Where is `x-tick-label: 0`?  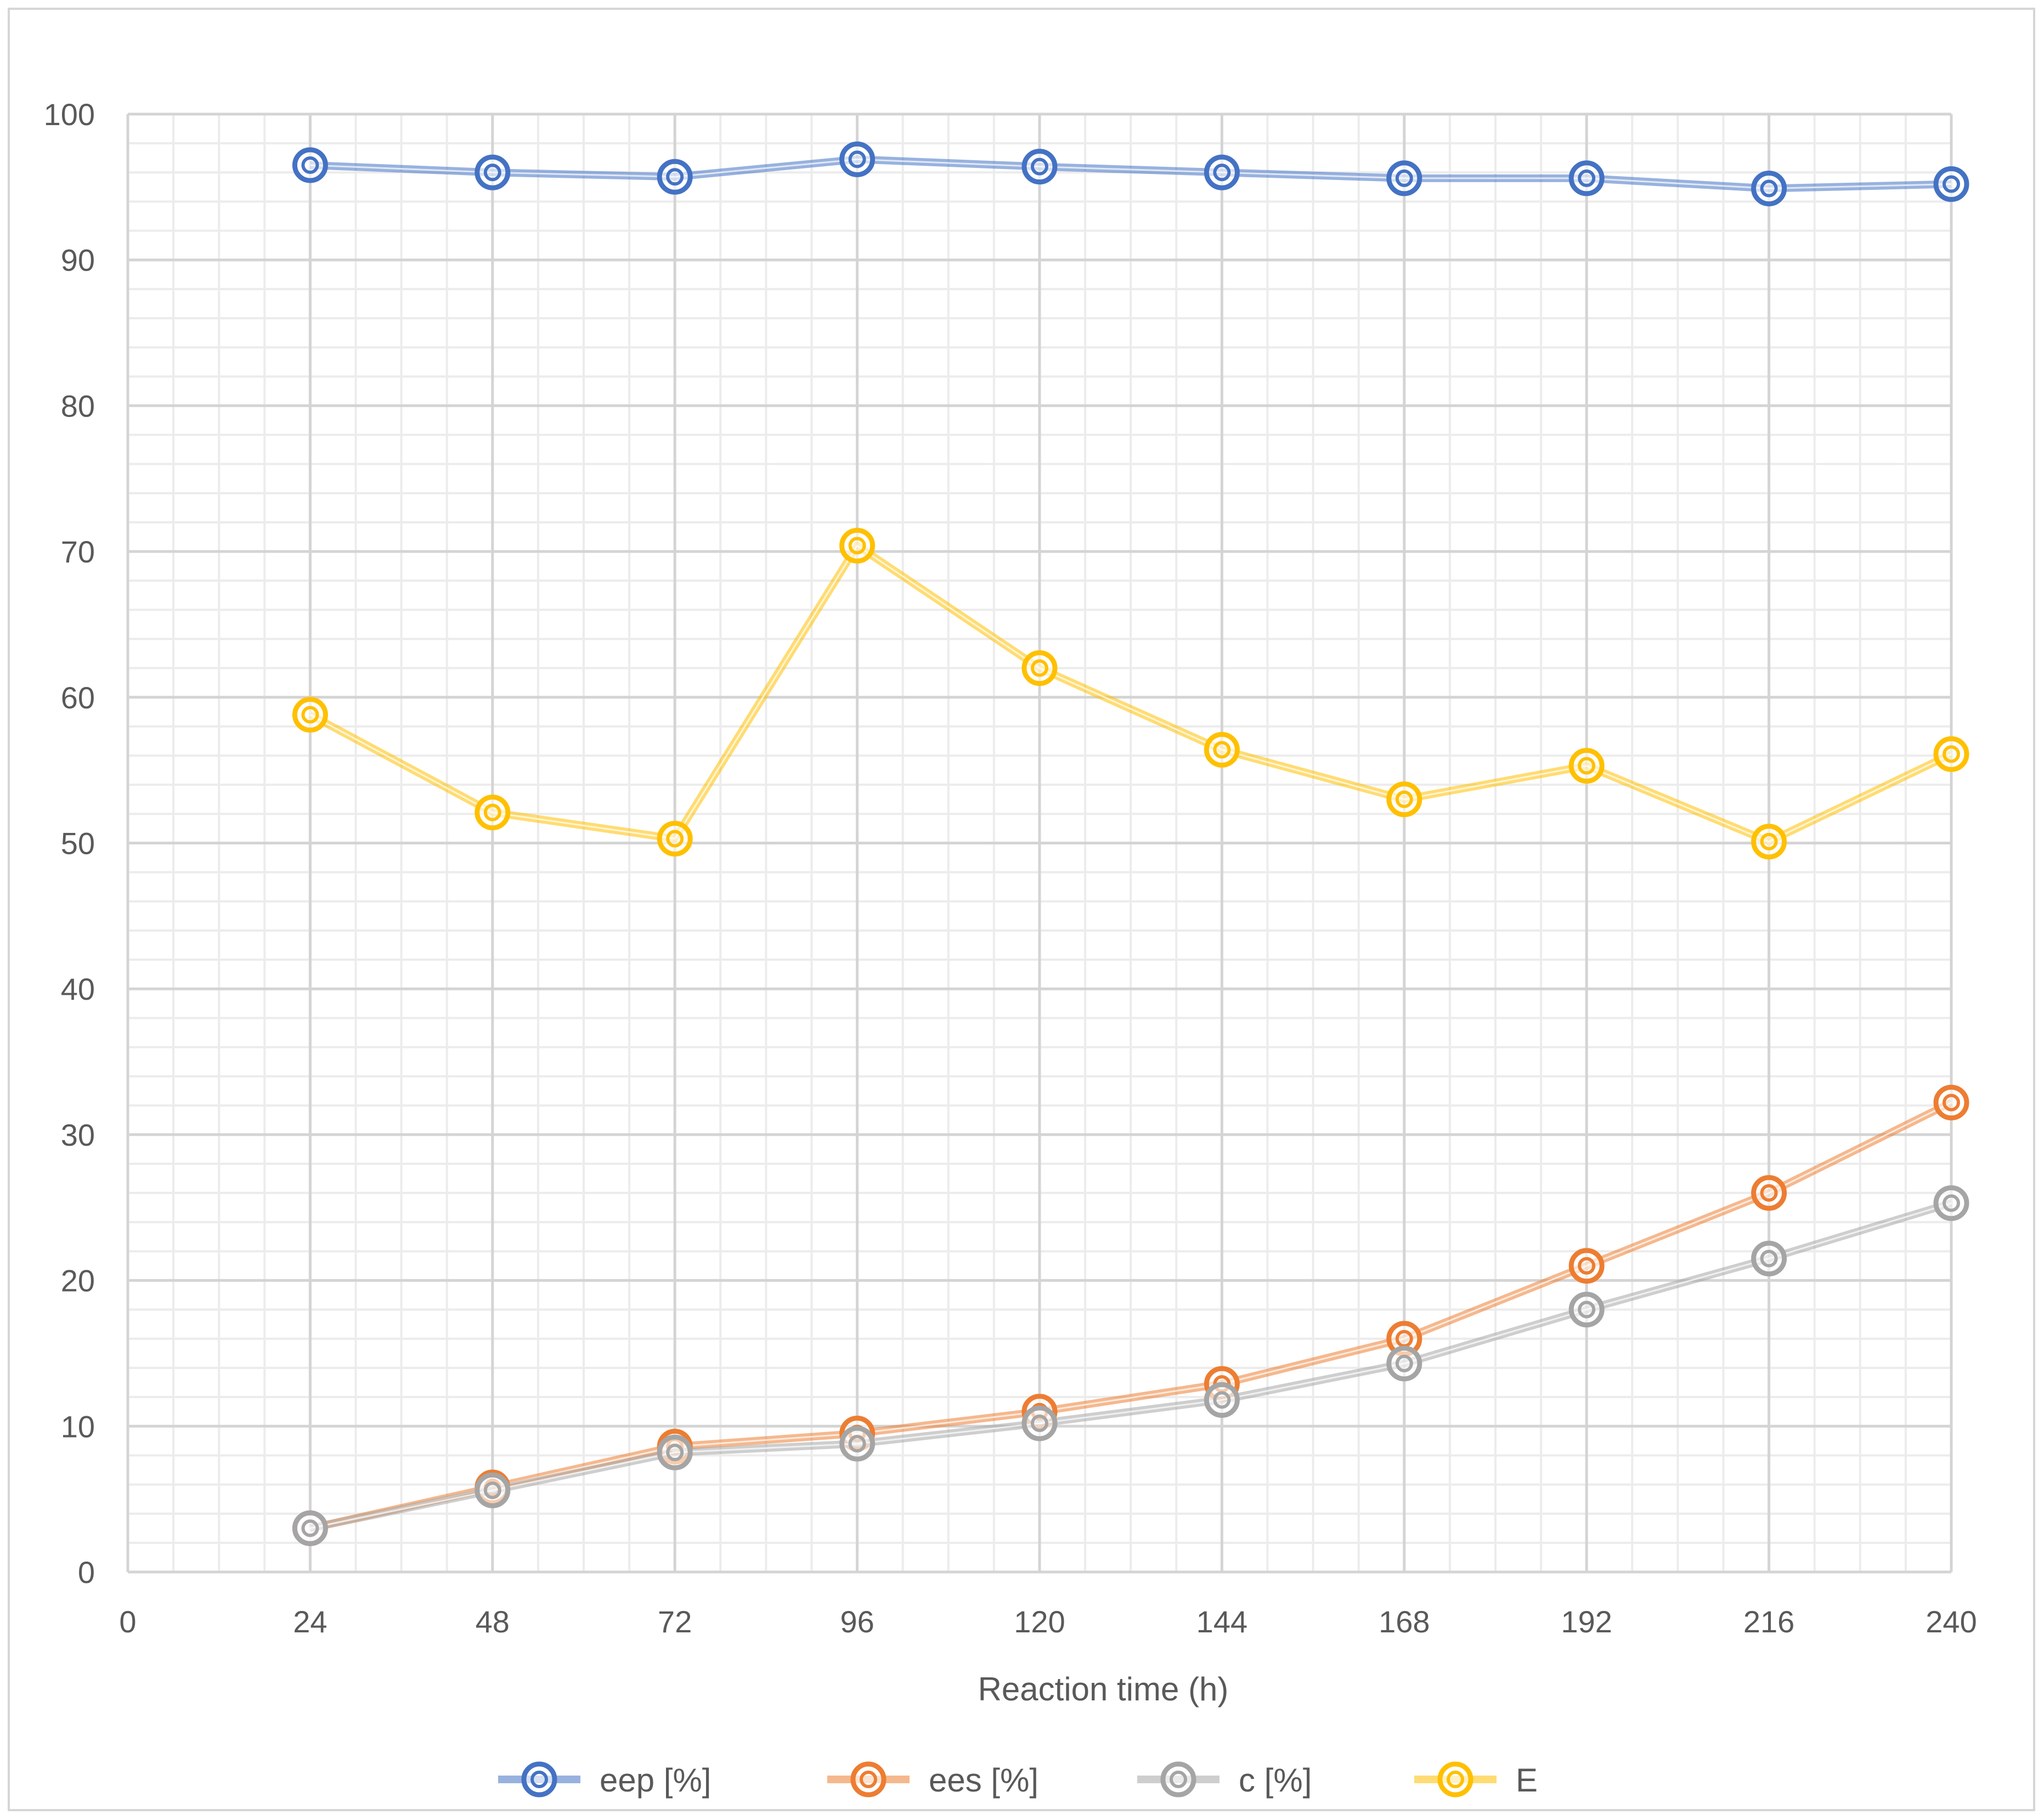
x-tick-label: 0 is located at coordinates (127, 1621).